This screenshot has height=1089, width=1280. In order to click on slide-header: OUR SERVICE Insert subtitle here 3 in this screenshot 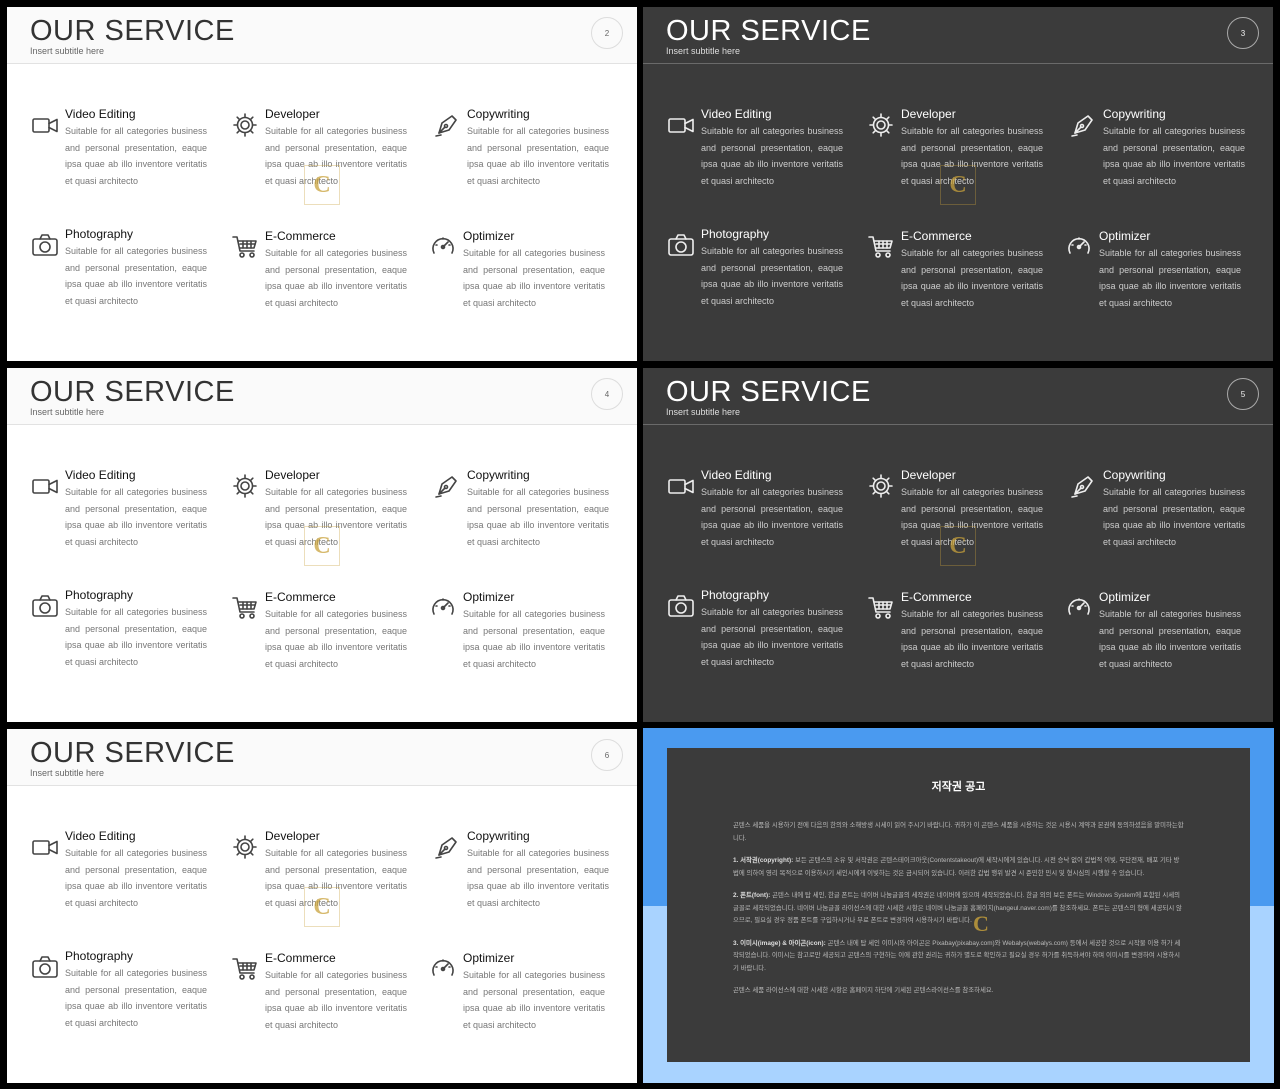, I will do `click(958, 35)`.